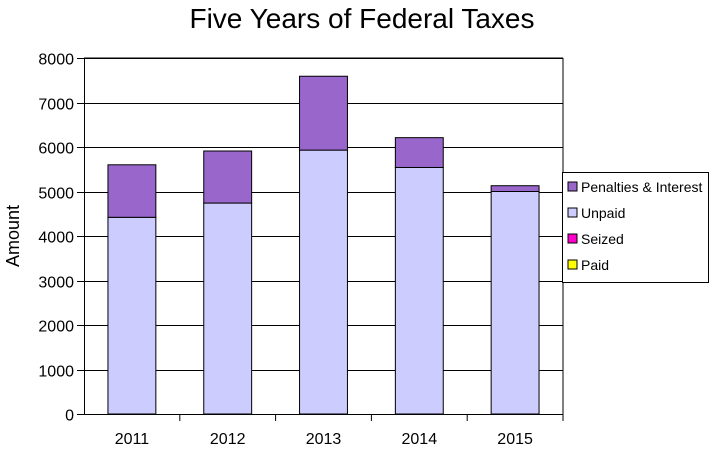 Image resolution: width=712 pixels, height=455 pixels. What do you see at coordinates (56, 194) in the screenshot?
I see `y-tick-label: 5000` at bounding box center [56, 194].